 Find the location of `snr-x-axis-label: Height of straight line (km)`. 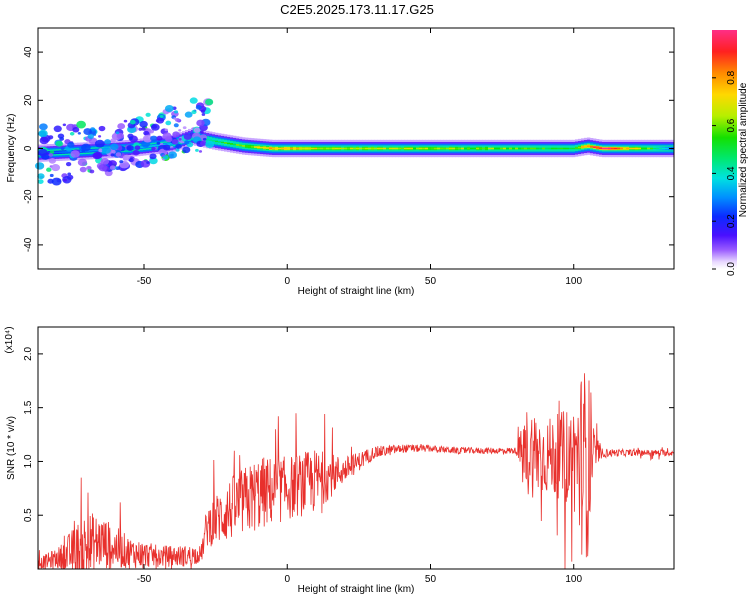

snr-x-axis-label: Height of straight line (km) is located at coordinates (356, 589).